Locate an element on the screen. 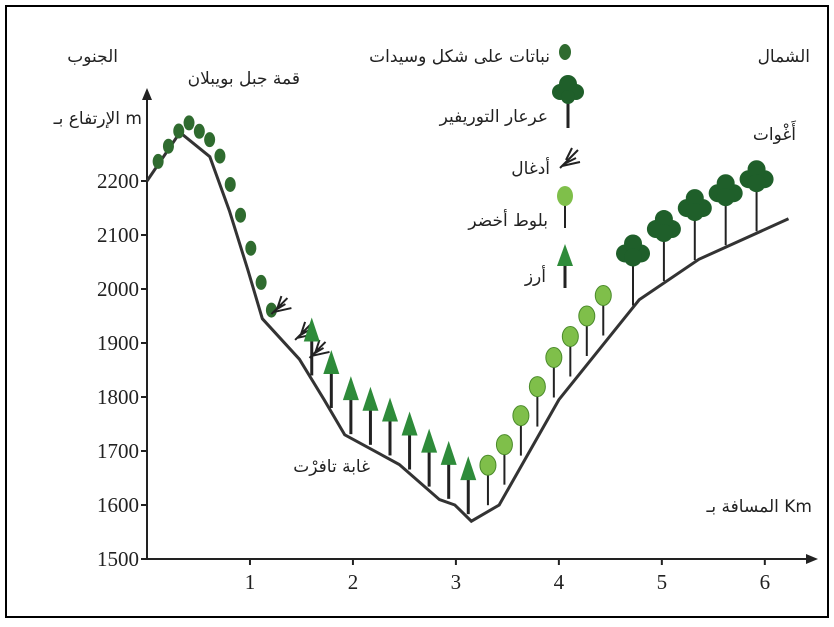  y-axis-arrow is located at coordinates (147, 94).